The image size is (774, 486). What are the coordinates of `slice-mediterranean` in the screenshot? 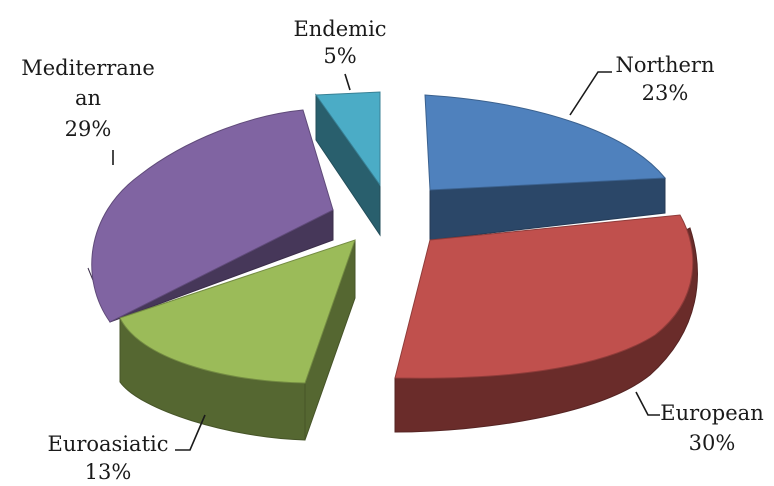 It's located at (212, 216).